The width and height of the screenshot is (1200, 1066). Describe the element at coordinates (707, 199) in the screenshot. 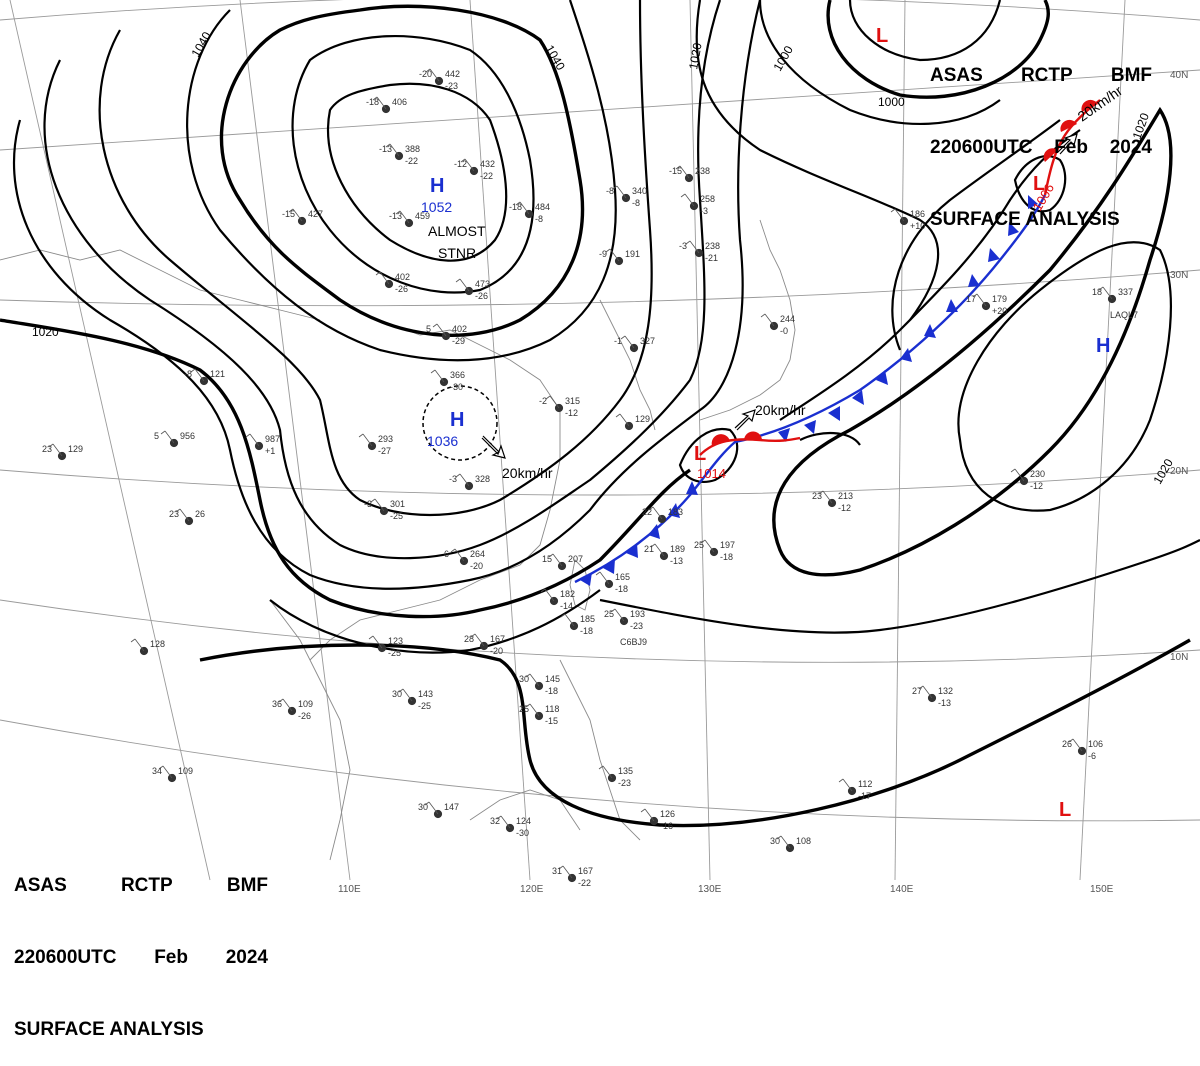

I see `station-pressure: 258` at that location.